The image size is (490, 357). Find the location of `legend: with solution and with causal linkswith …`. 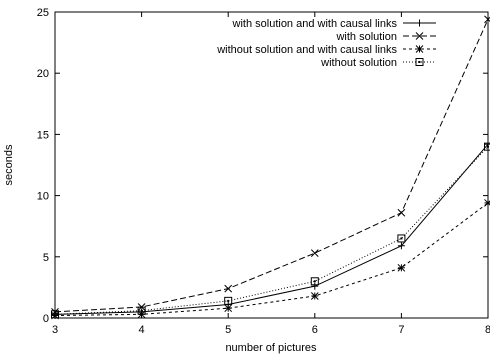

legend: with solution and with causal linkswith … is located at coordinates (326, 43).